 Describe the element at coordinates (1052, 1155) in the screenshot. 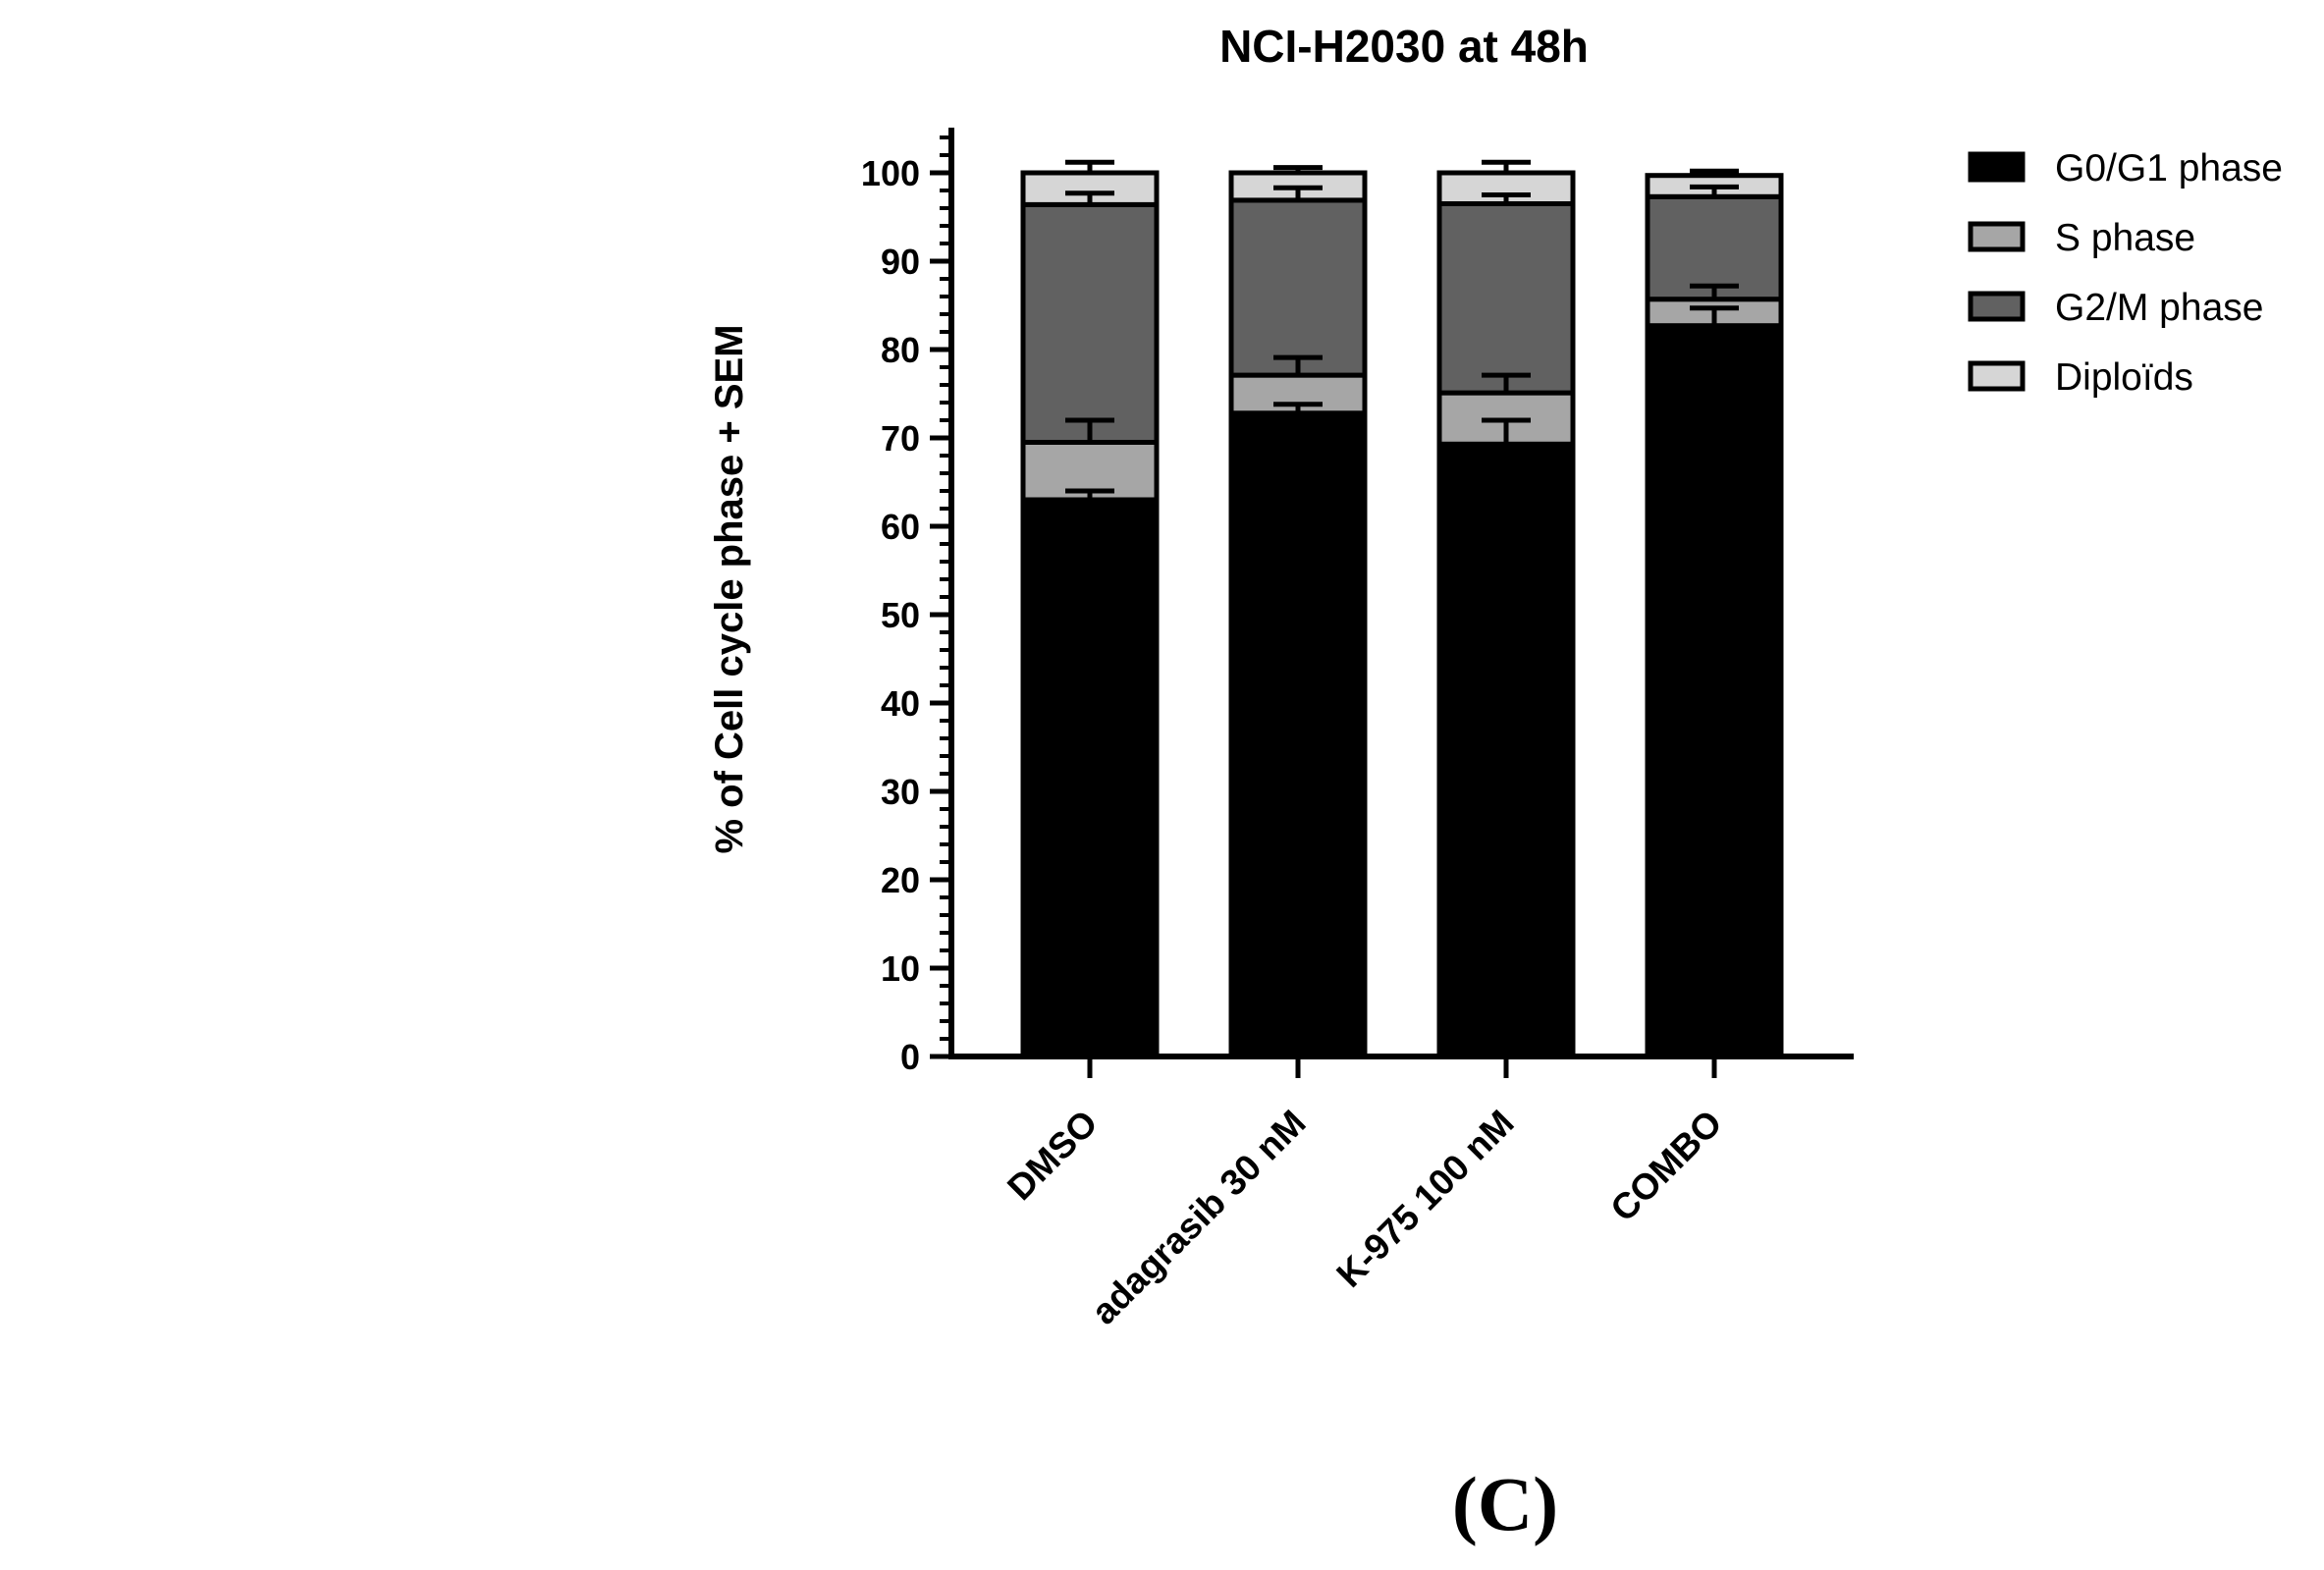

I see `x-tick-label: DMSO` at that location.